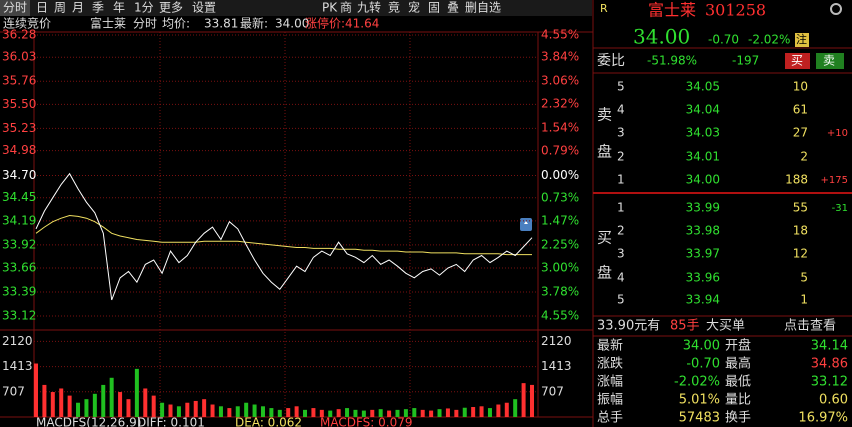 Image resolution: width=852 pixels, height=427 pixels. What do you see at coordinates (769, 40) in the screenshot?
I see `quote-pct: -2.02%` at bounding box center [769, 40].